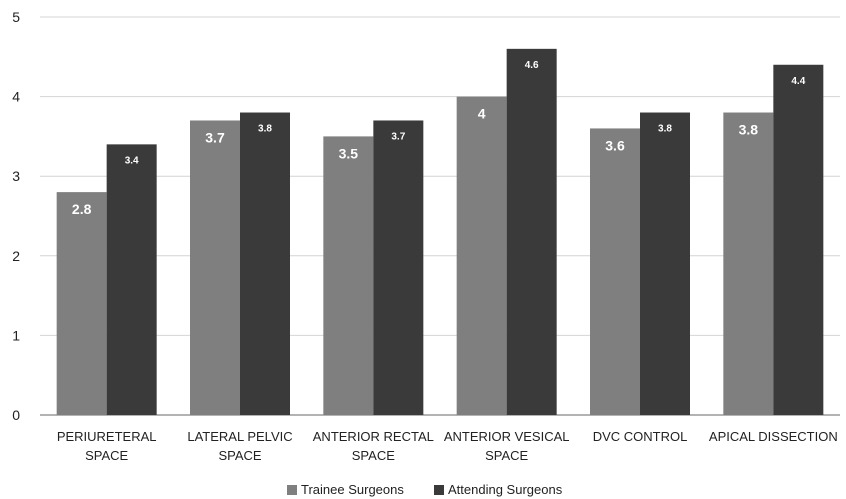 This screenshot has height=499, width=846. Describe the element at coordinates (373, 446) in the screenshot. I see `category-label: ANTERIOR RECTAL SPACE` at that location.